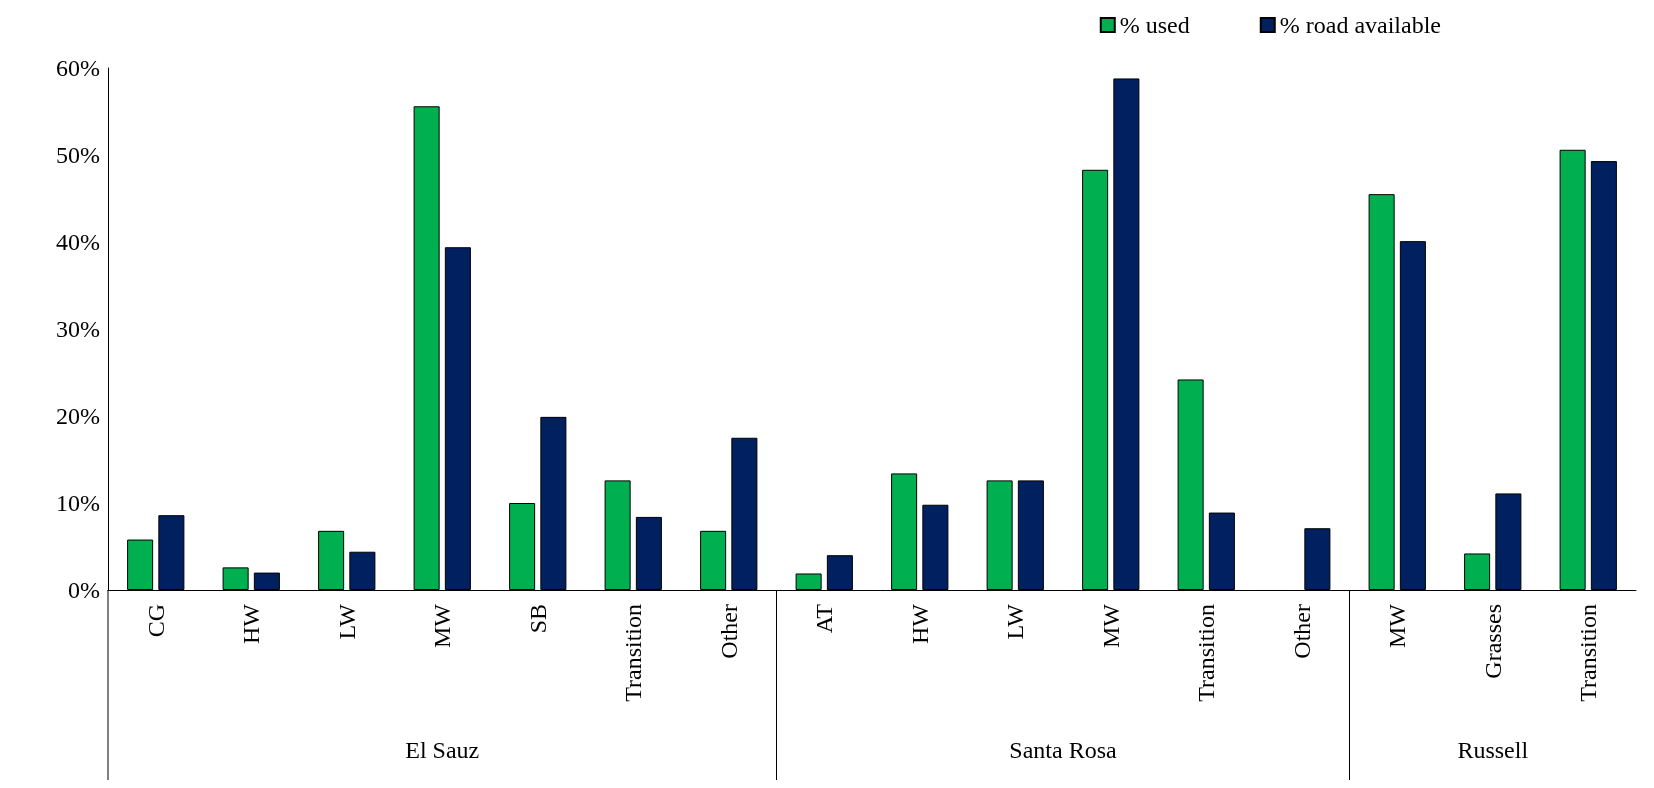 The height and width of the screenshot is (788, 1654). I want to click on text: El Sauz, so click(442, 750).